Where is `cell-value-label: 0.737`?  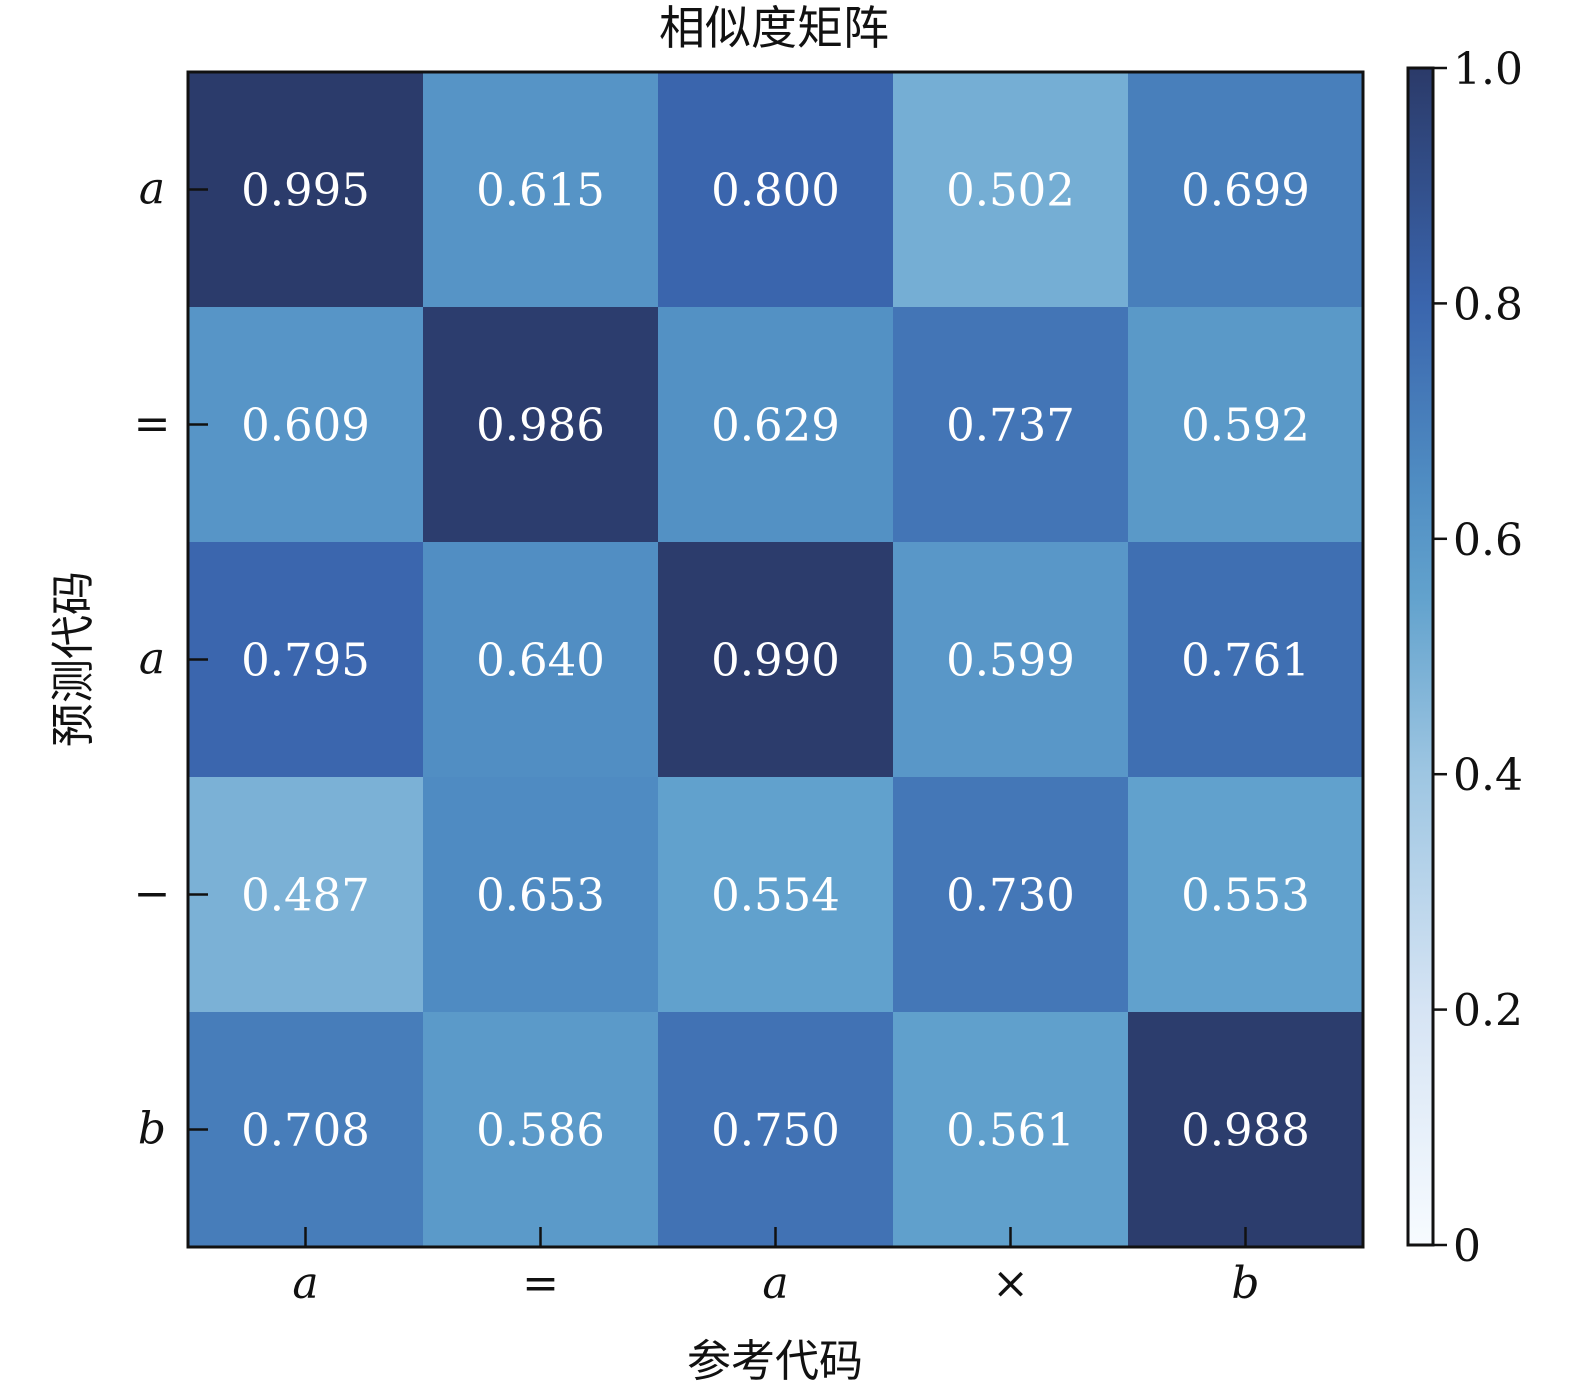
cell-value-label: 0.737 is located at coordinates (1010, 425).